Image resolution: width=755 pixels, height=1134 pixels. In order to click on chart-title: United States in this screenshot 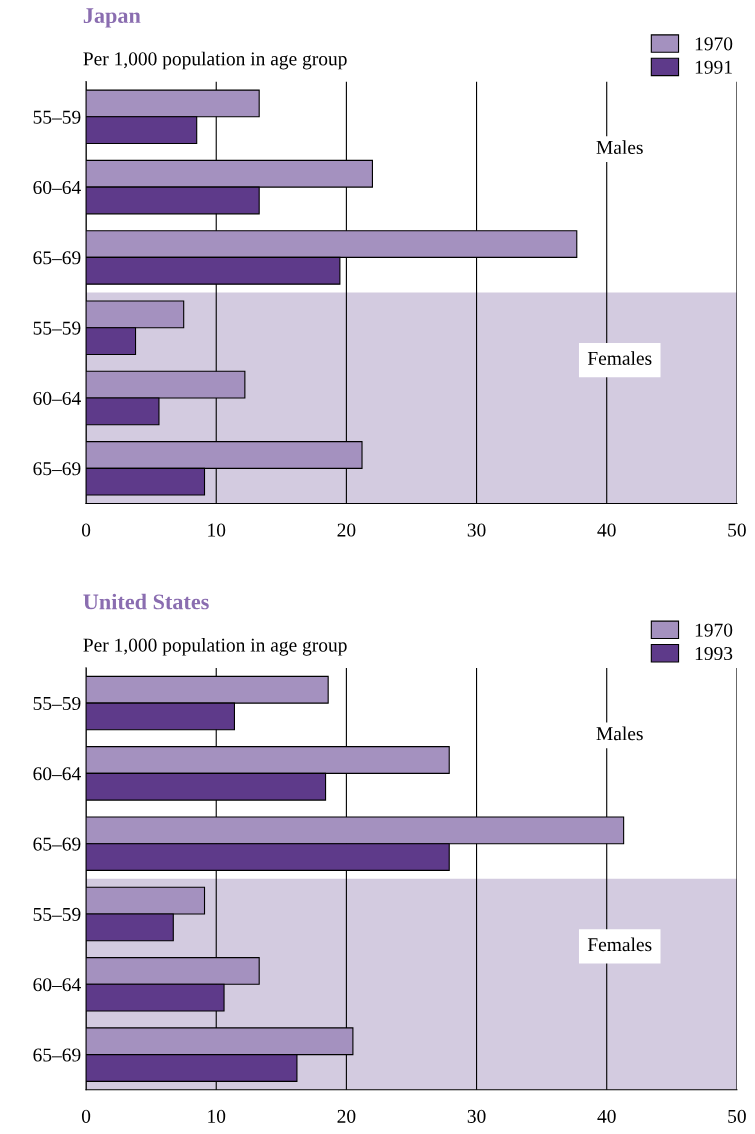, I will do `click(146, 601)`.